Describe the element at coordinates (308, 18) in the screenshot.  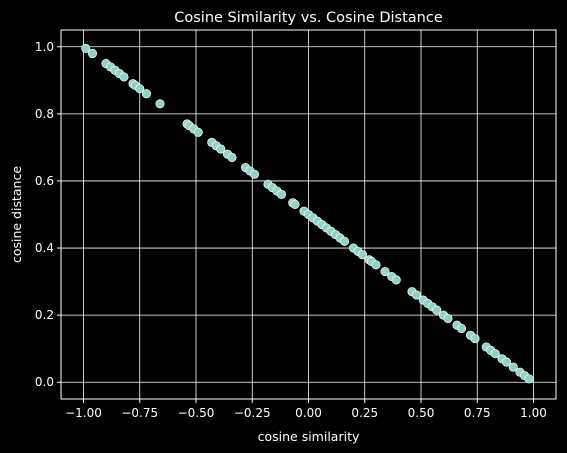
I see `chart-title: Cosine Similarity vs. Cosine Distance` at that location.